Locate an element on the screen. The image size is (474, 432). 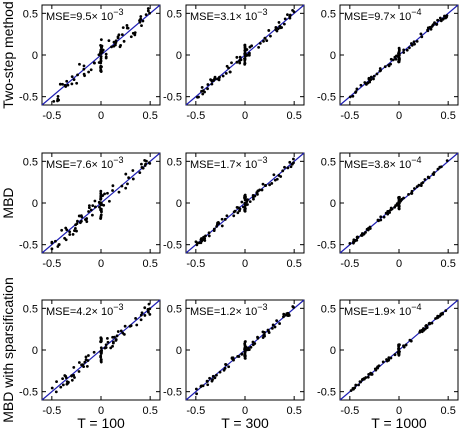
scatter-panel-1-1: -0.5 -0.5 0 0 0.5 0.5 MSE=1.7× 10−3 is located at coordinates (234, 211).